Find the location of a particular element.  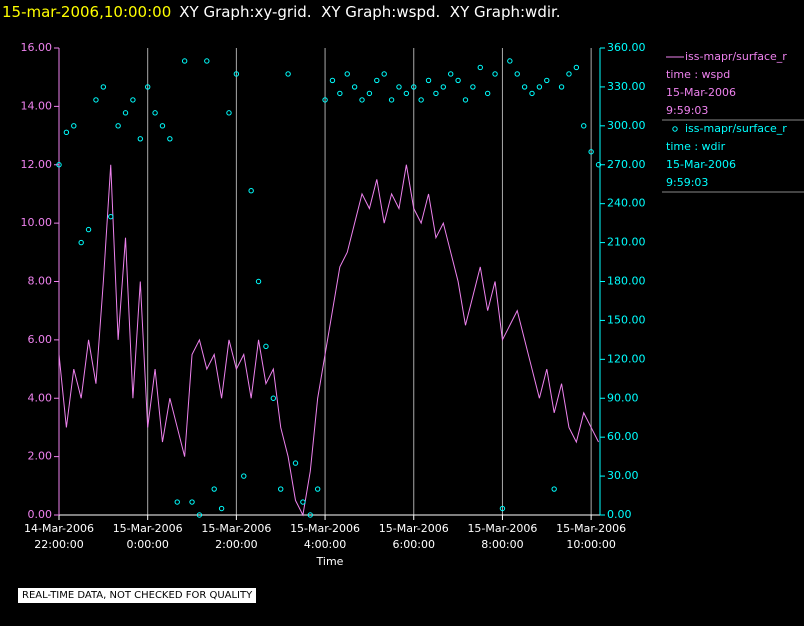

legend-detail: 15-Mar-2006 is located at coordinates (701, 164).